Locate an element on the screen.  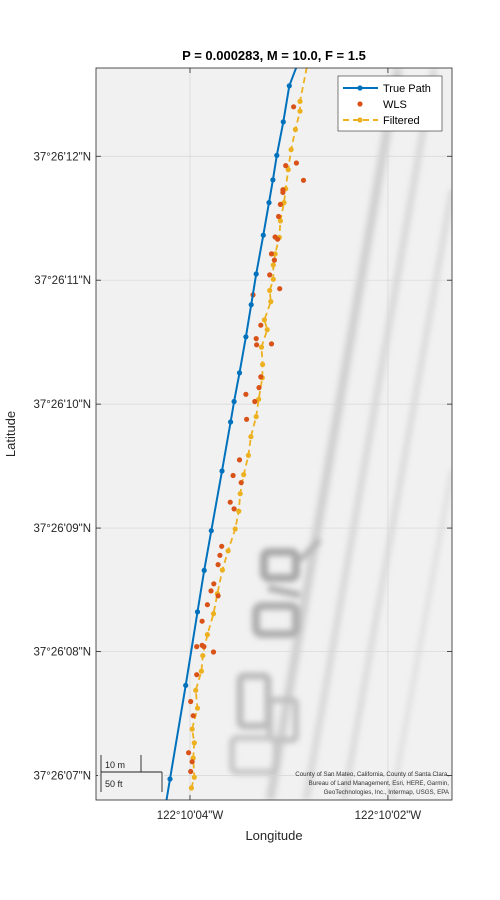
legend-item-true-path: True Path is located at coordinates (387, 89).